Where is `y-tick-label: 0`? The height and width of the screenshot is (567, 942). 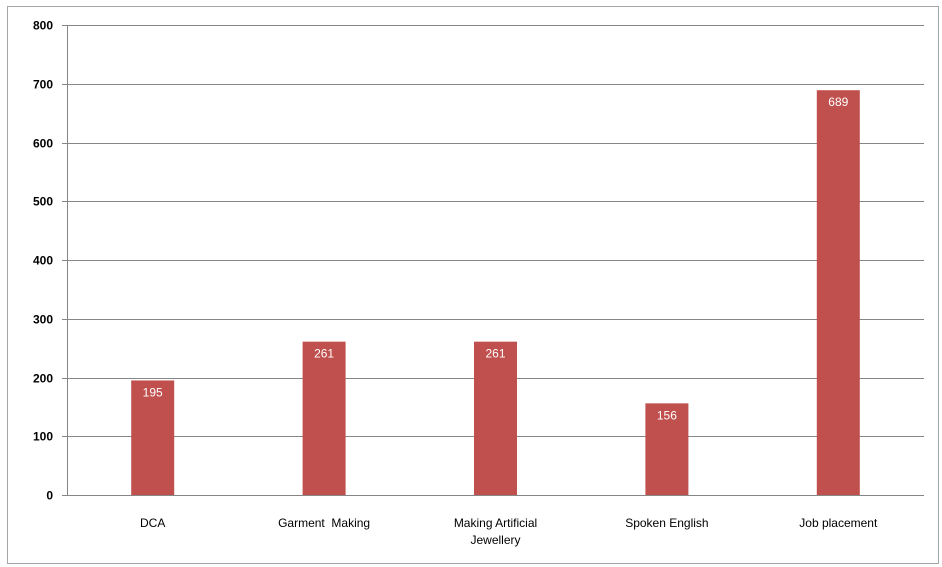
y-tick-label: 0 is located at coordinates (49, 496).